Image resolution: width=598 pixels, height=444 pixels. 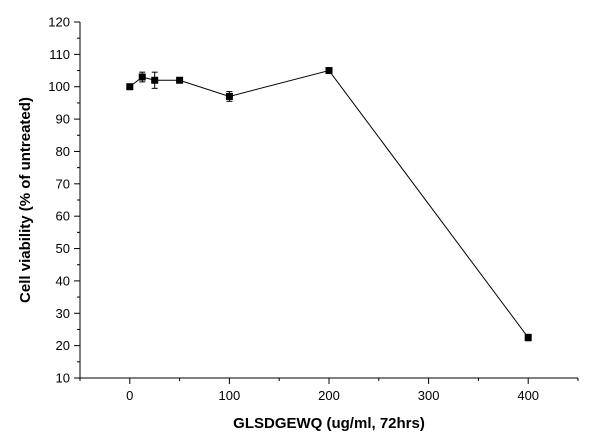 What do you see at coordinates (63, 151) in the screenshot?
I see `y-tick-label: 80` at bounding box center [63, 151].